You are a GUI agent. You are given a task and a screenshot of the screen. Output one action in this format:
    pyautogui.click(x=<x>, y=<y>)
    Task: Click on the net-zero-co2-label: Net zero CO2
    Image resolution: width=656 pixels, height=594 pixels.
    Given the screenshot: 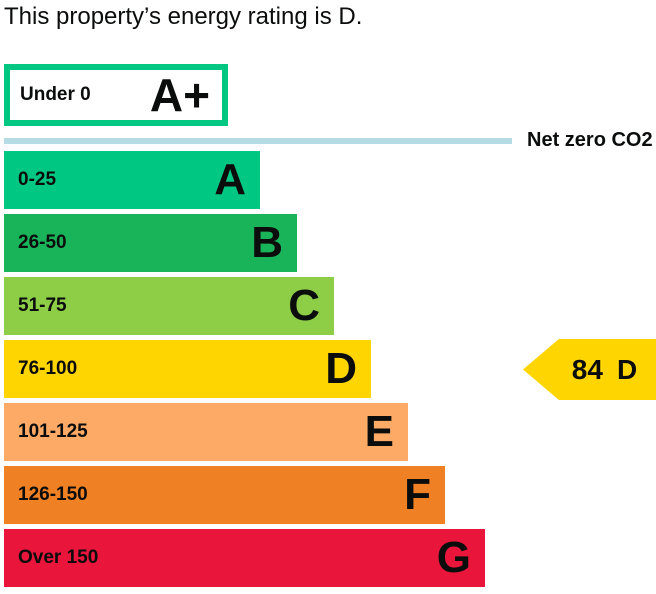 What is the action you would take?
    pyautogui.click(x=590, y=140)
    